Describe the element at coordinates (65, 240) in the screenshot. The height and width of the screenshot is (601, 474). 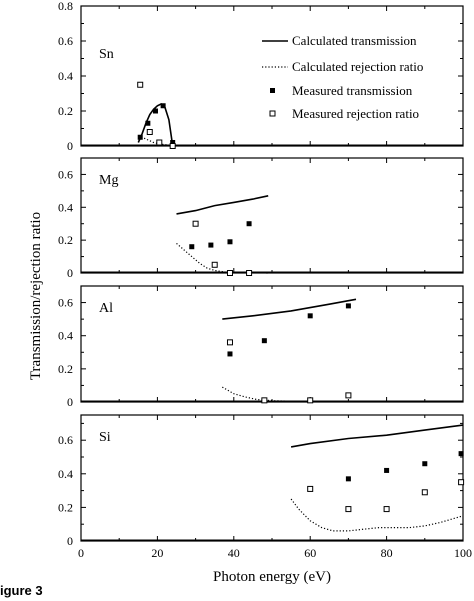
I see `panel-mg-ytick-label: 0.2` at that location.